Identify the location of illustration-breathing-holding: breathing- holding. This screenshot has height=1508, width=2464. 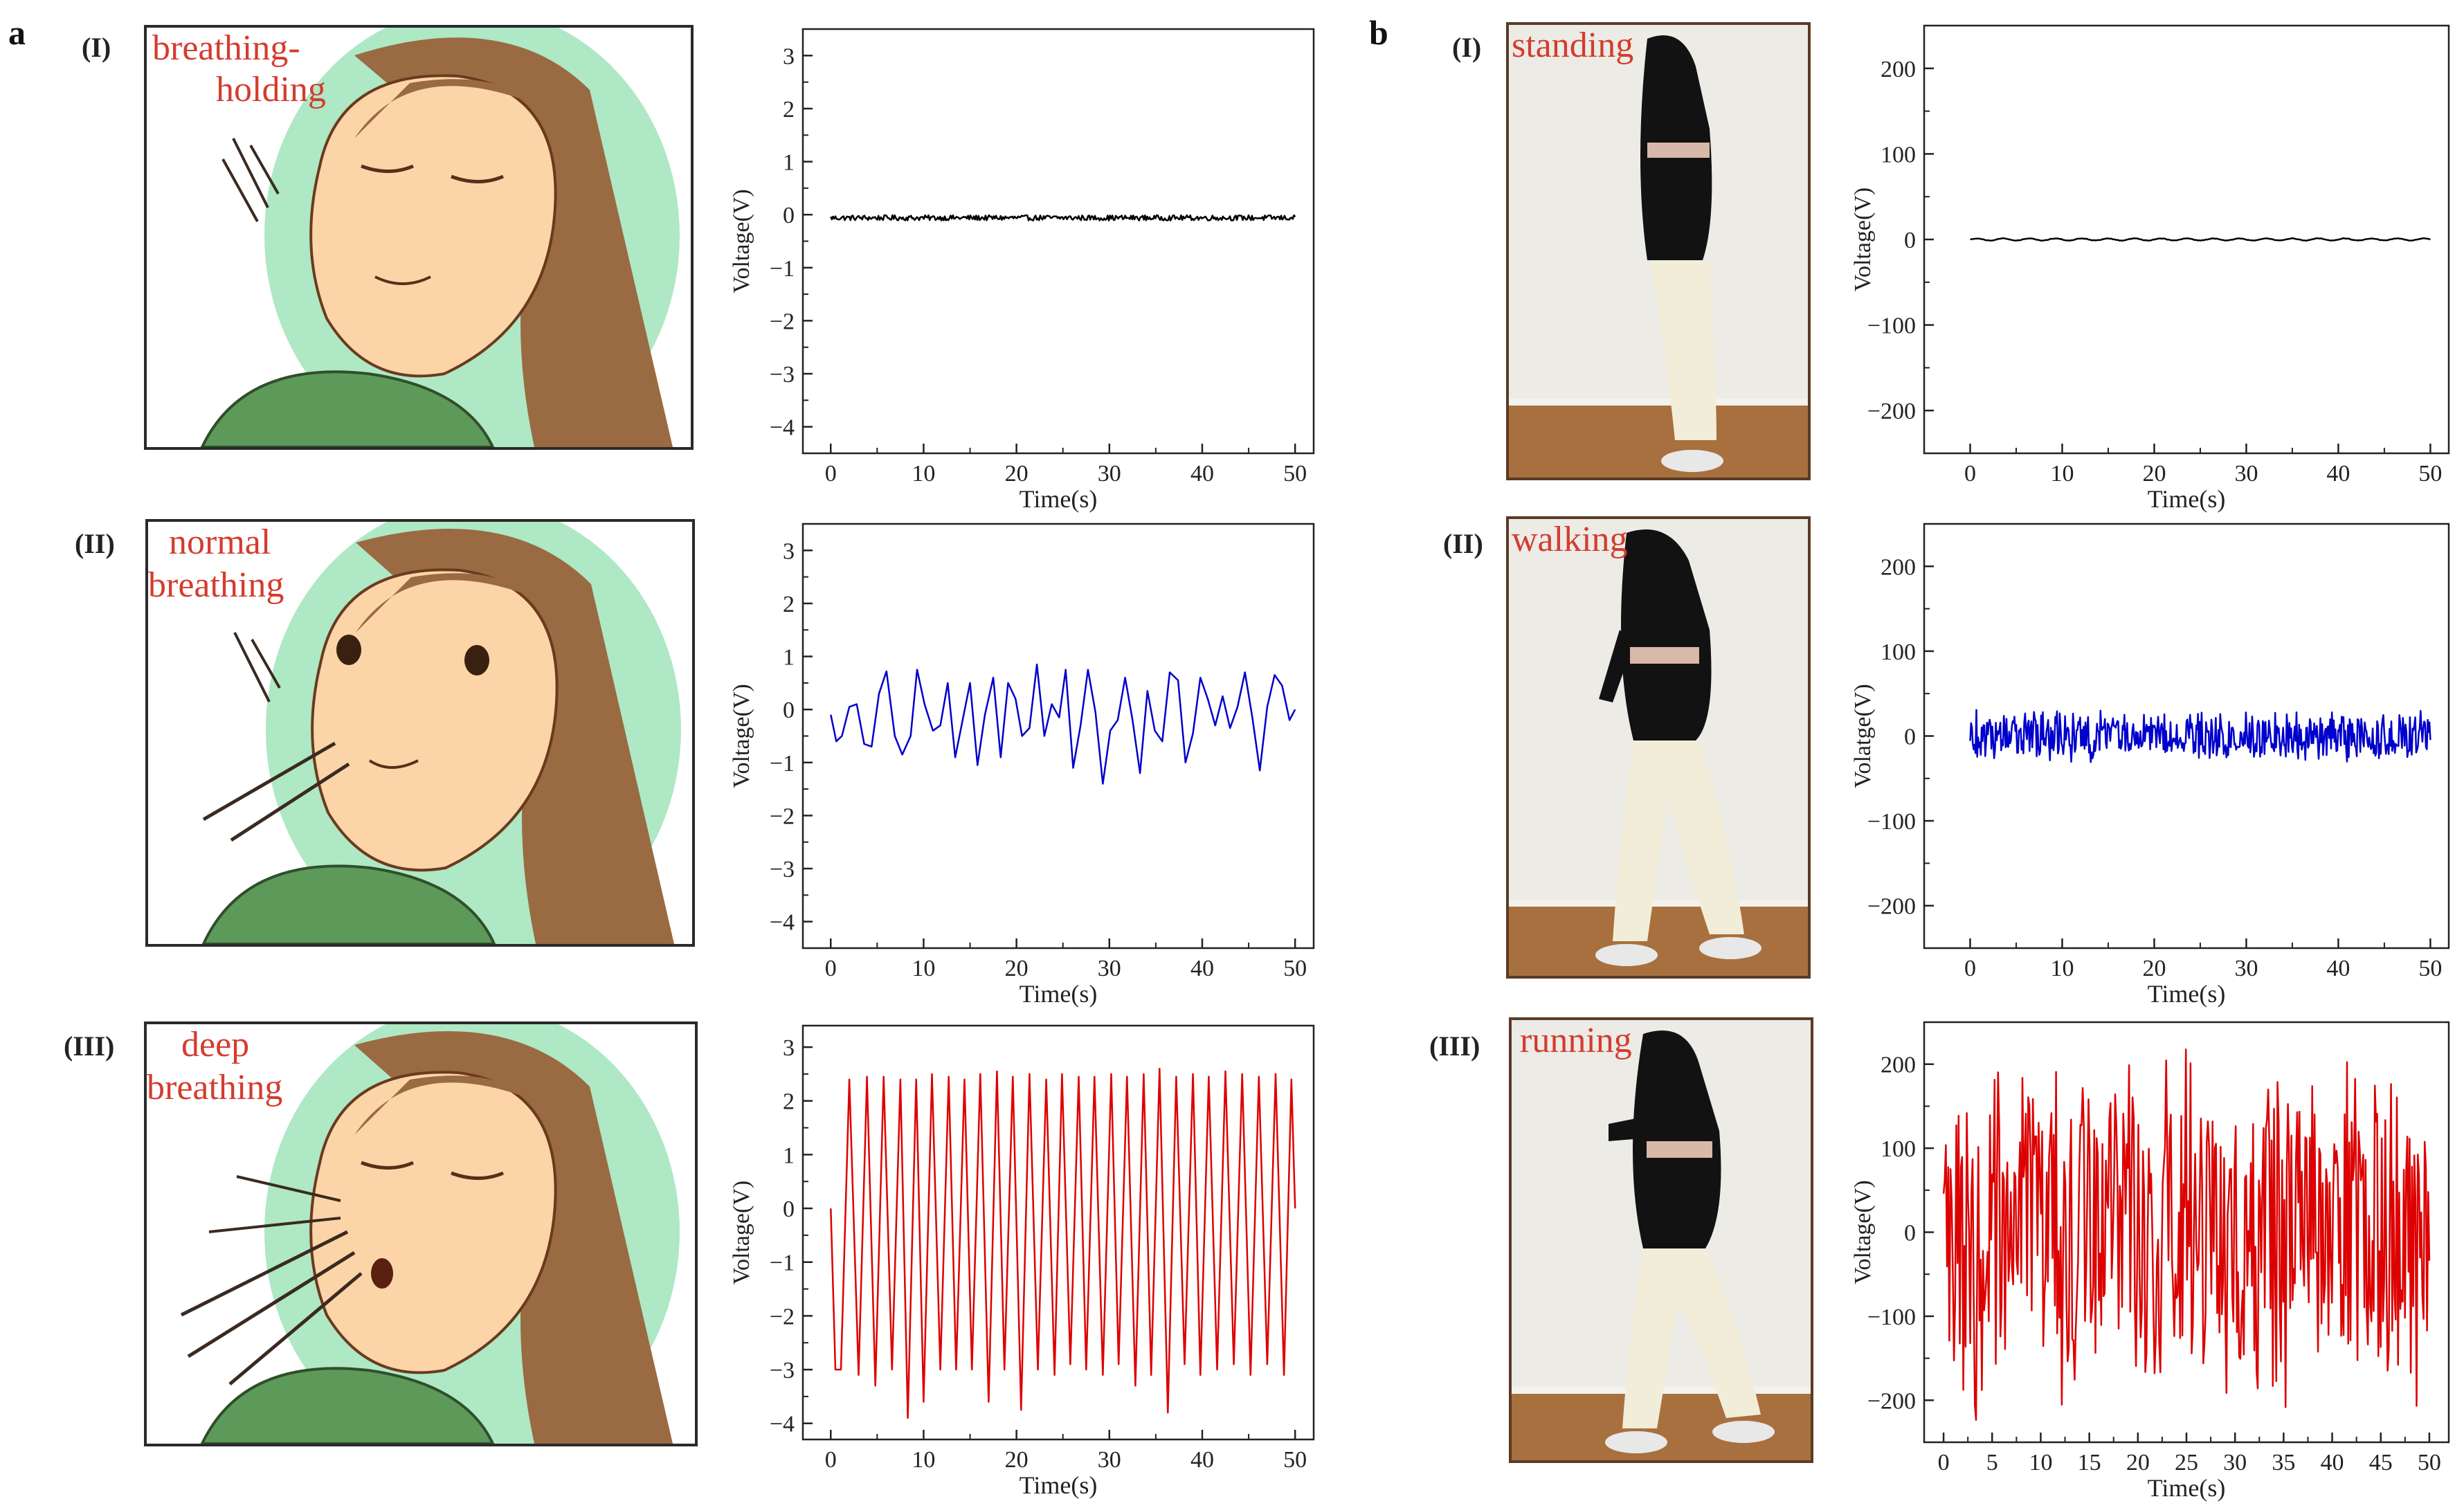
(419, 237).